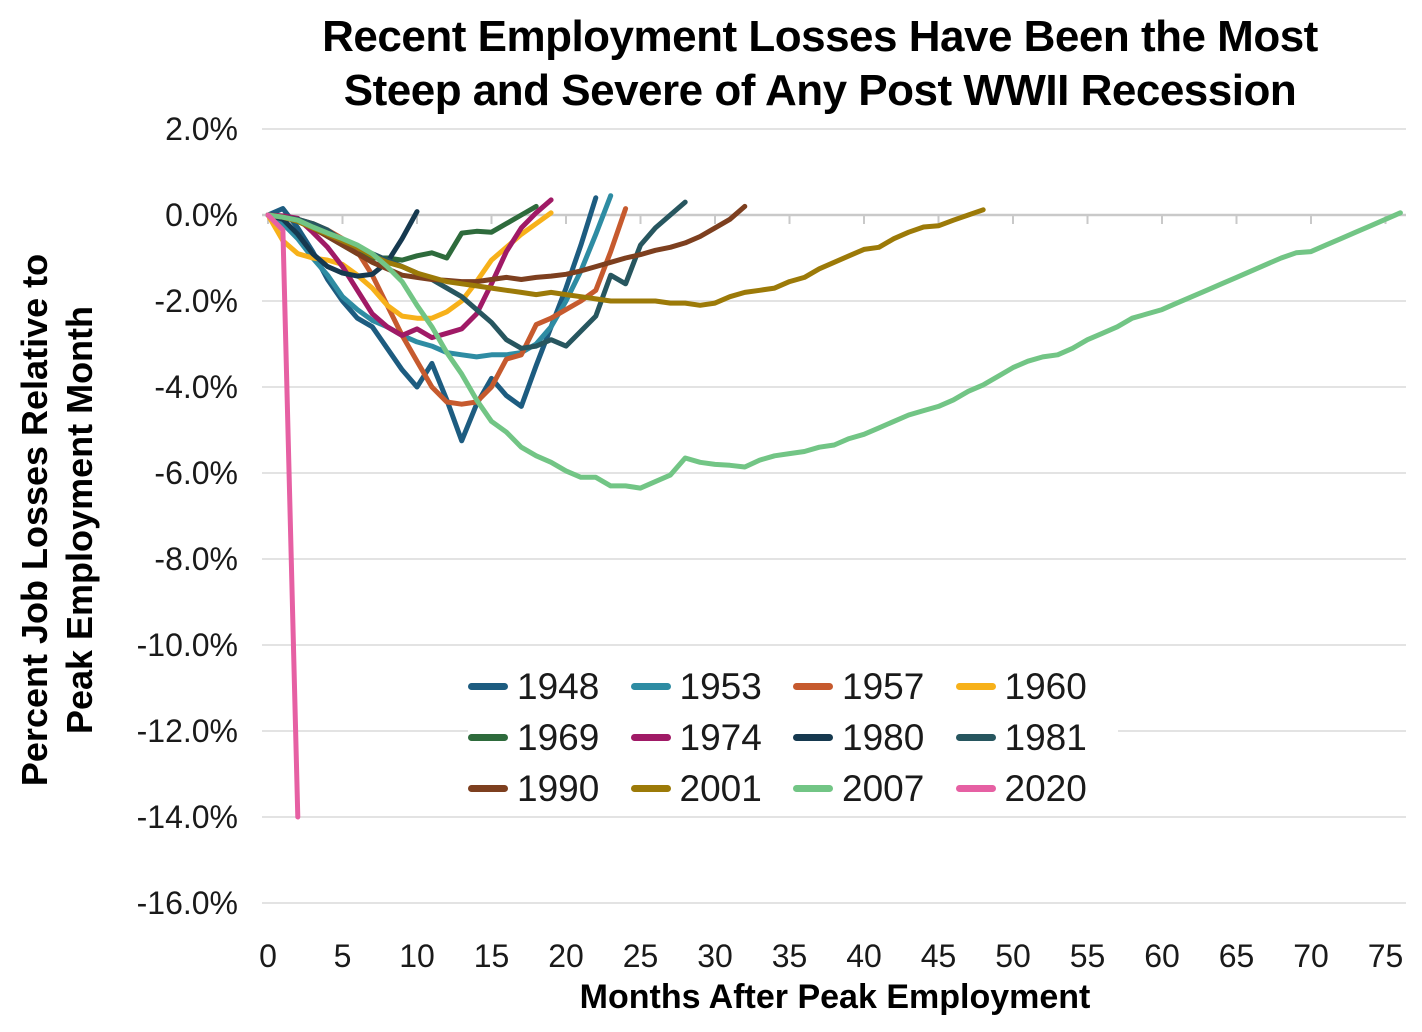 This screenshot has height=1032, width=1422. I want to click on y-axis-title-line1: Percent Job Losses Relative to, so click(34, 520).